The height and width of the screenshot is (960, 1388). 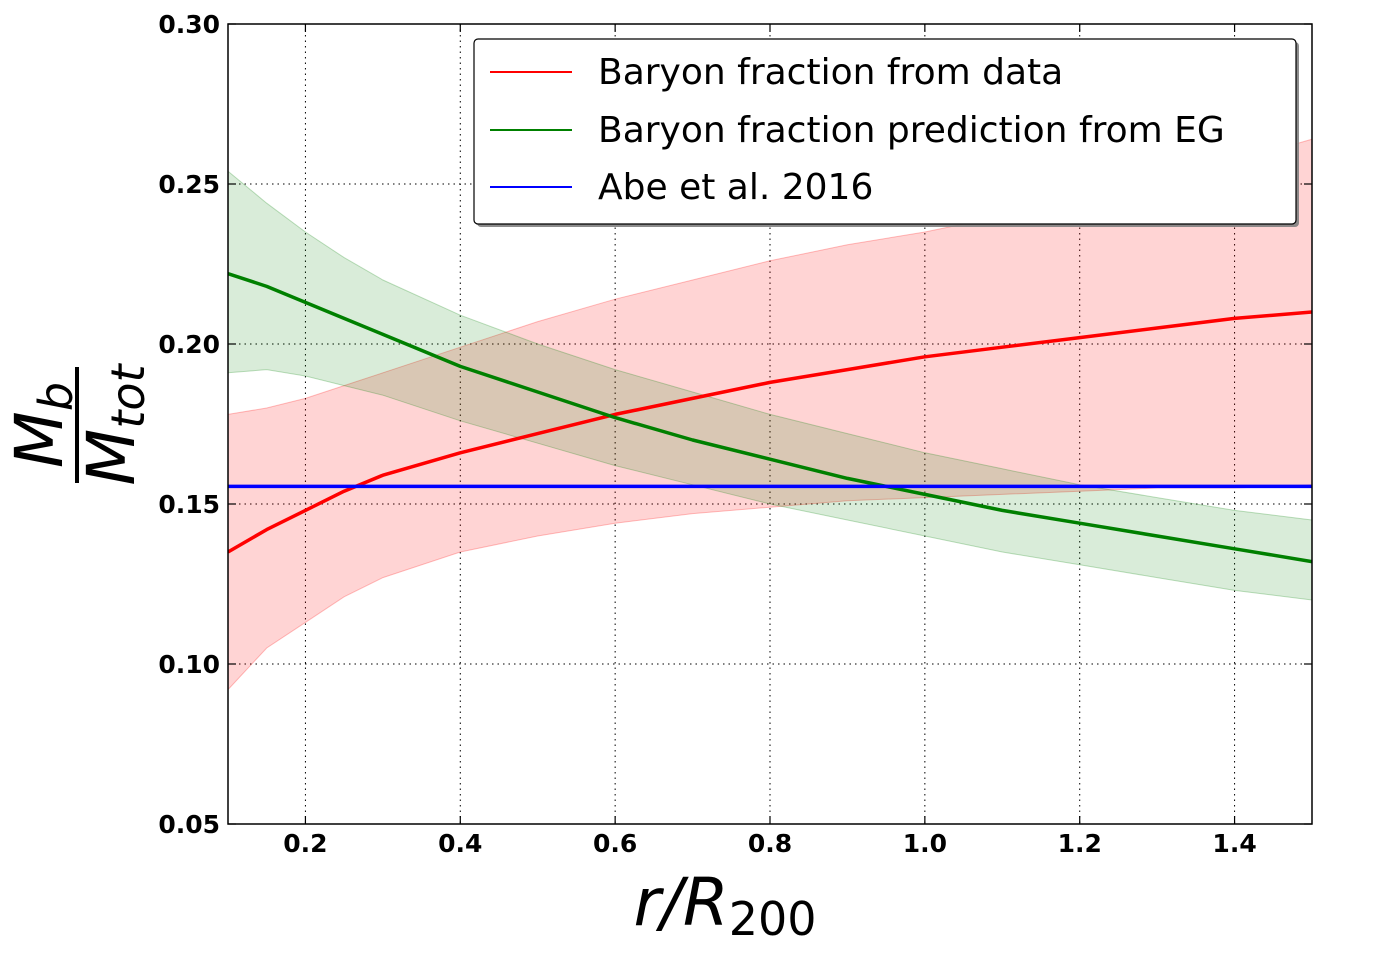 I want to click on y-tick-label: 0.25, so click(x=189, y=184).